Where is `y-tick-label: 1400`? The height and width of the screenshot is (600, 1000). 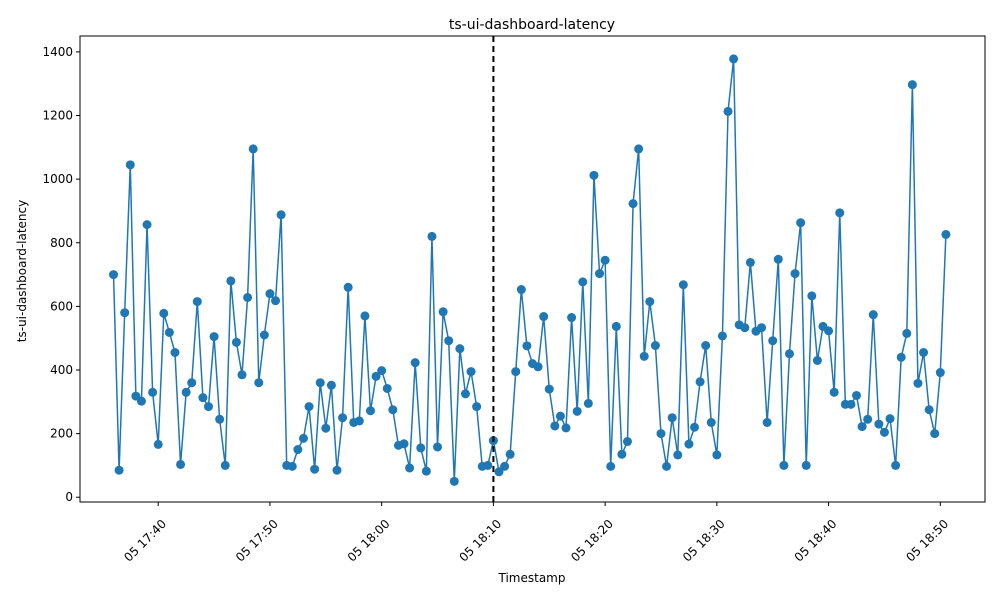 y-tick-label: 1400 is located at coordinates (57, 52).